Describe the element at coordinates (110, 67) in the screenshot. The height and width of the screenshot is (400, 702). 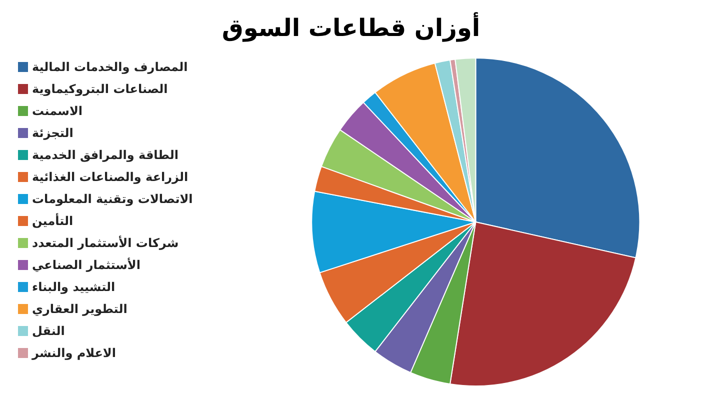
I see `legend-label: المصارف والخدمات المالية` at that location.